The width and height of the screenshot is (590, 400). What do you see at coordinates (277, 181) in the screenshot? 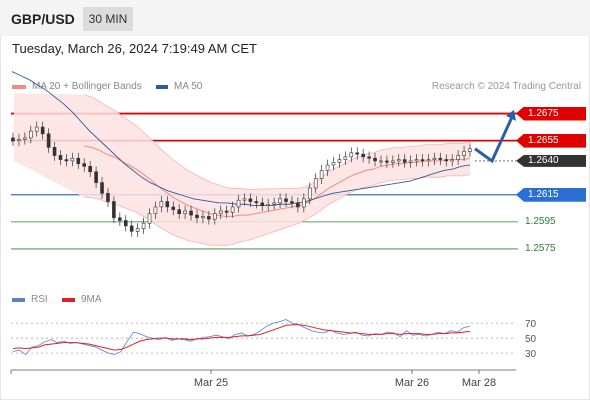
I see `ma20-line` at bounding box center [277, 181].